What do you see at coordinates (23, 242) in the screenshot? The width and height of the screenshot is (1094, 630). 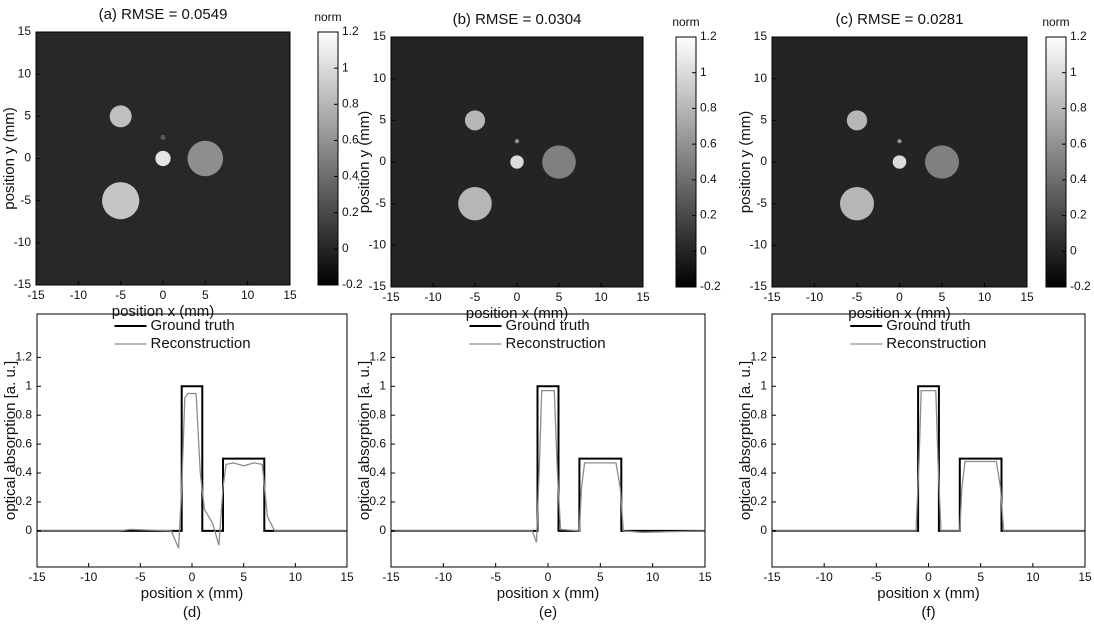 I see `y-tick-label: -10` at bounding box center [23, 242].